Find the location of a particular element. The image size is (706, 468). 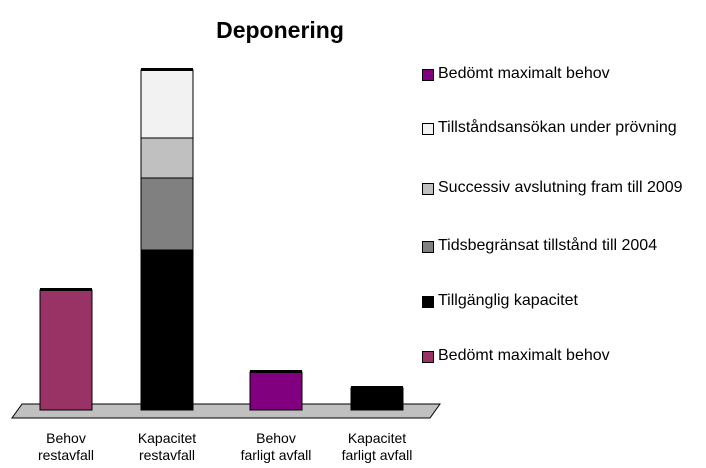

legend-item: Tillgänglig kapacitet is located at coordinates (563, 301).